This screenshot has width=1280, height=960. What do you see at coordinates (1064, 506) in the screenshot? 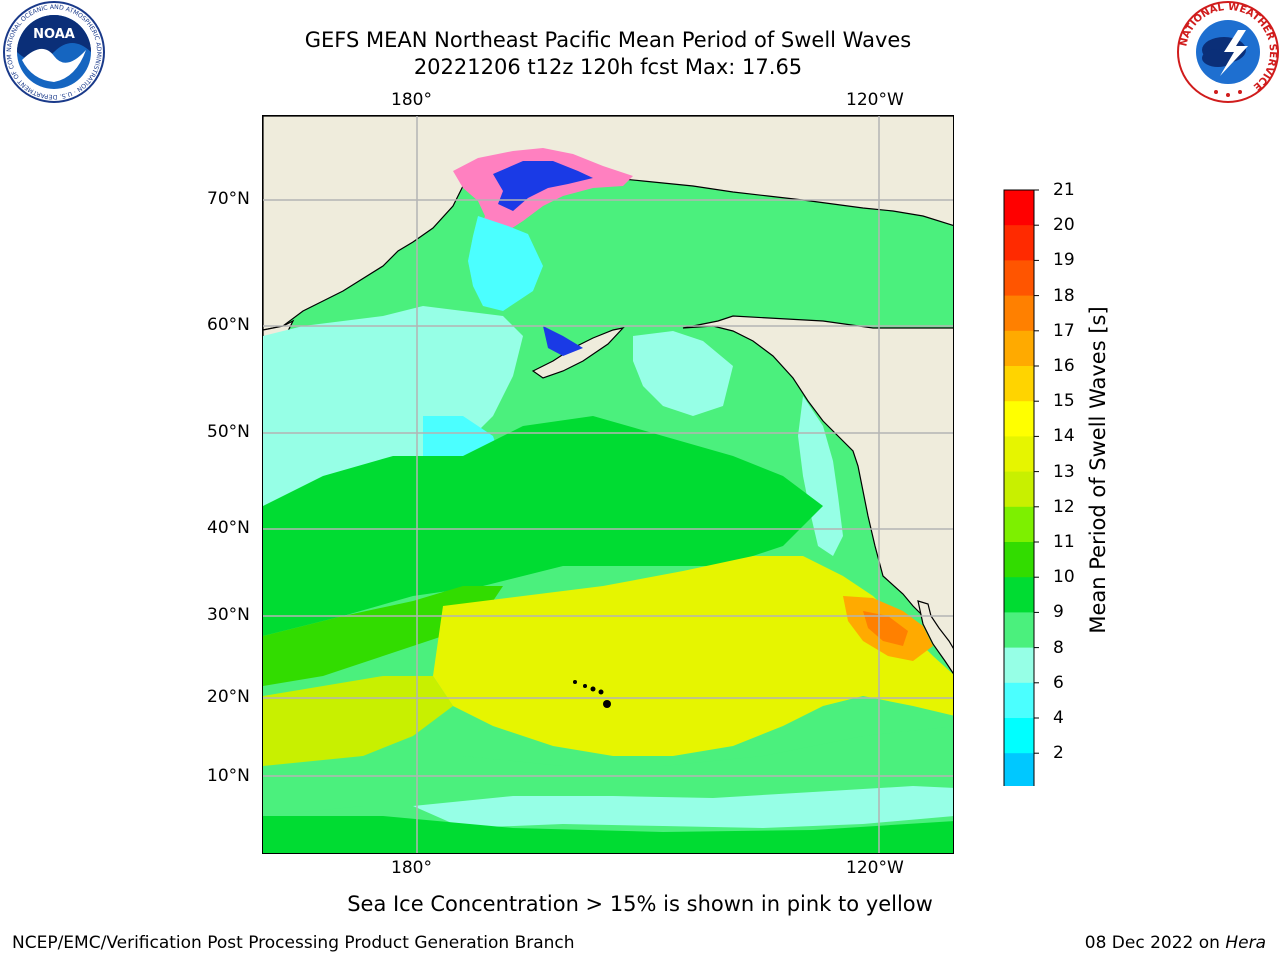
I see `colorbar-tick-label: 12` at bounding box center [1064, 506].